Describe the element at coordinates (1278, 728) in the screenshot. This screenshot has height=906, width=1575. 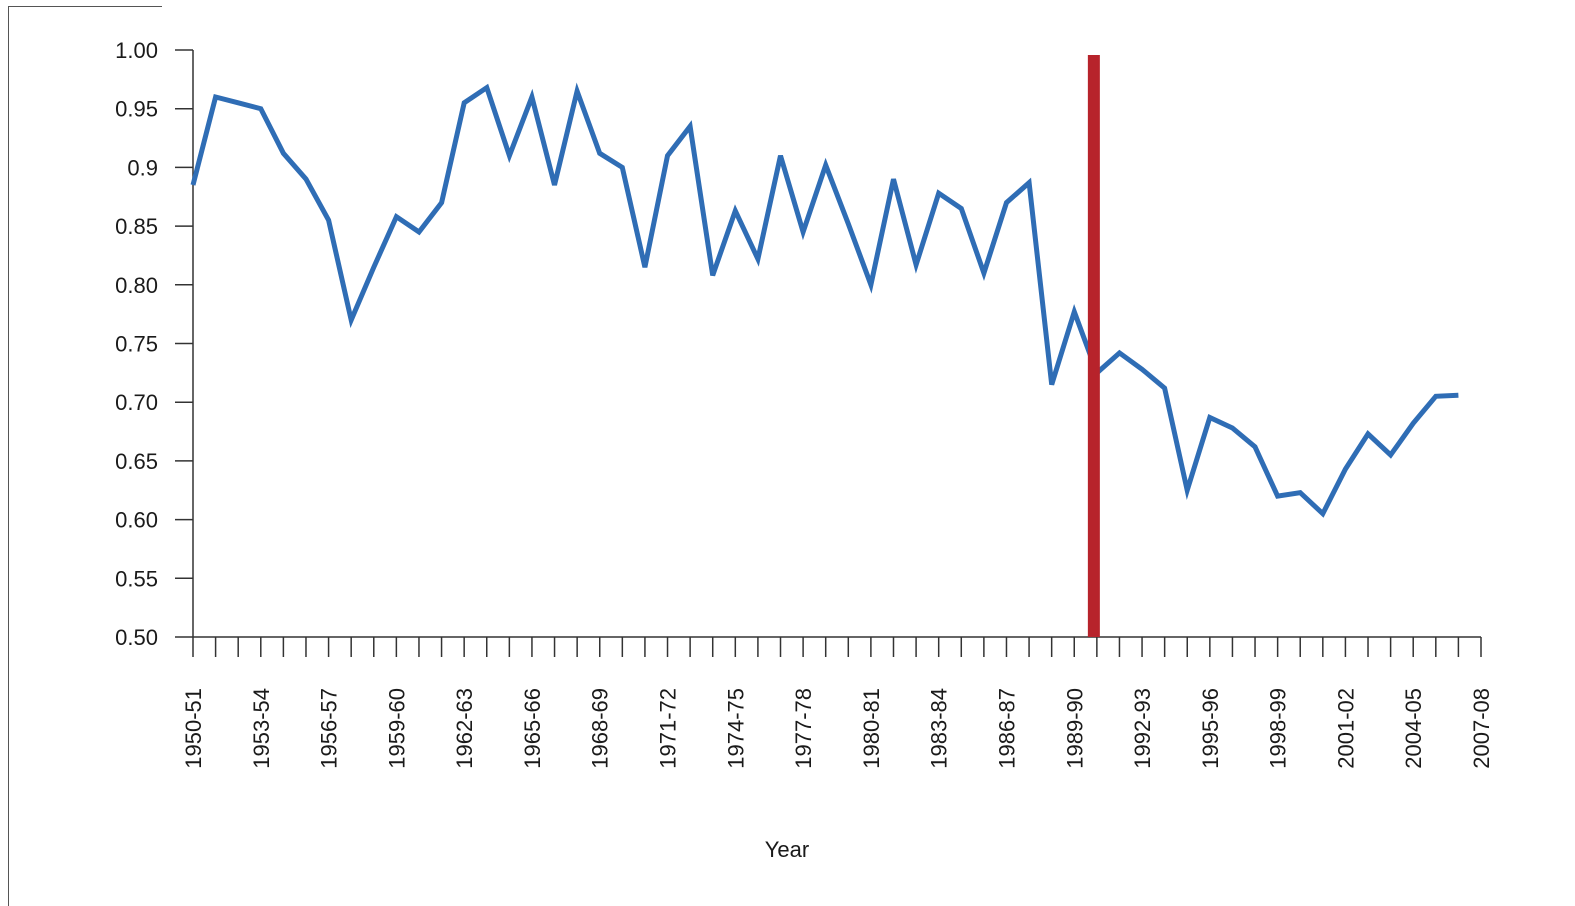
I see `x-tick-label: 1998-99` at that location.